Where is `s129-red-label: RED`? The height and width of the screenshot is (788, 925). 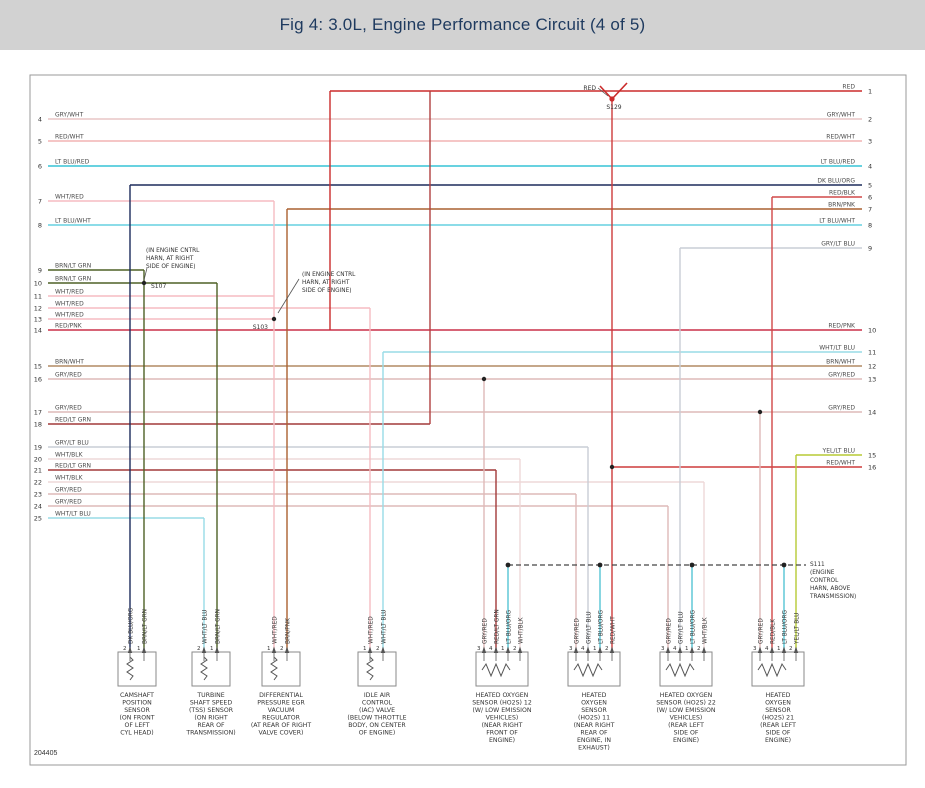
s129-red-label: RED is located at coordinates (589, 88).